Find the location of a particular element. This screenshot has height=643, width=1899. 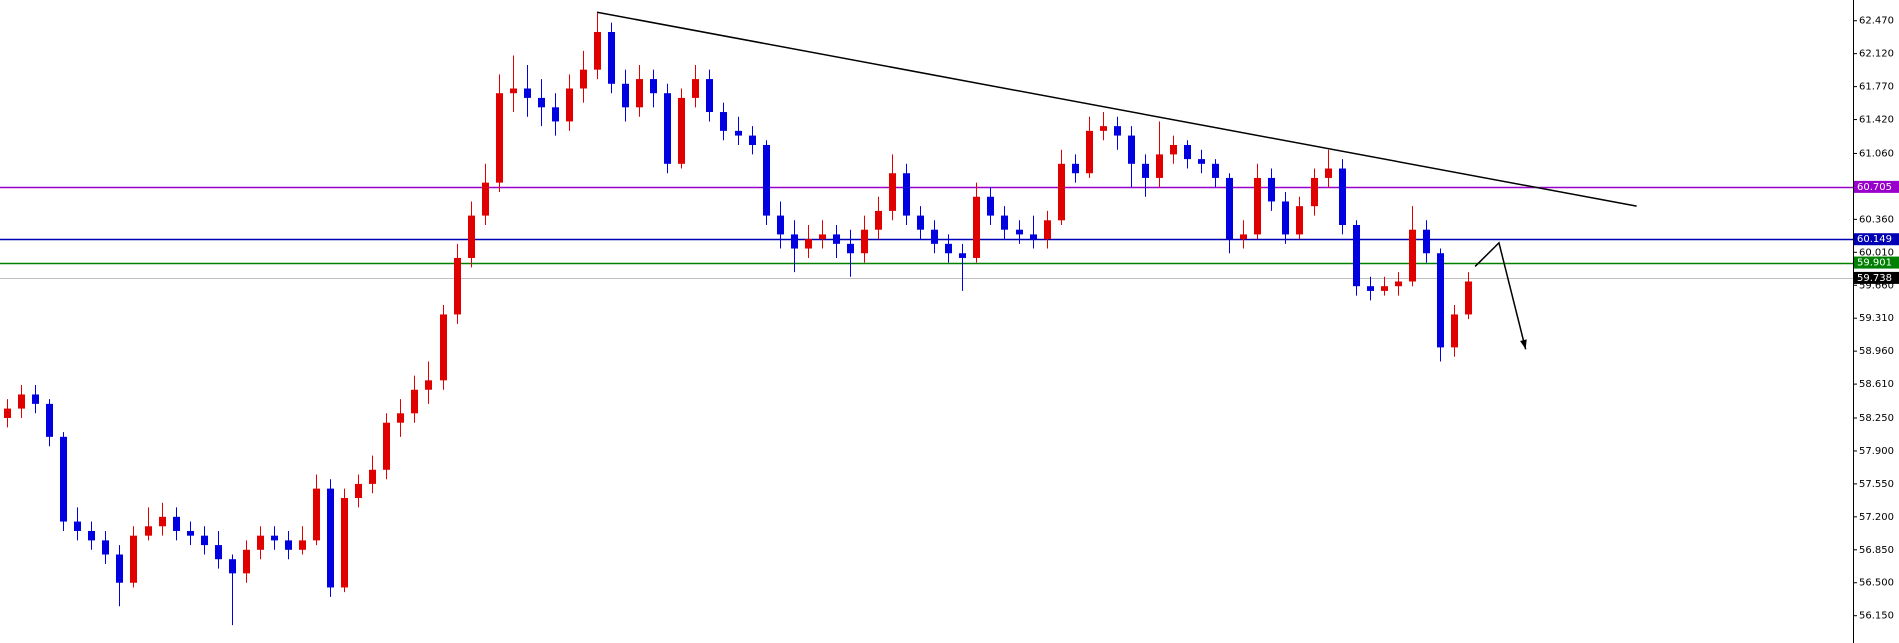

y-tick-label: 62.470 is located at coordinates (1876, 21).